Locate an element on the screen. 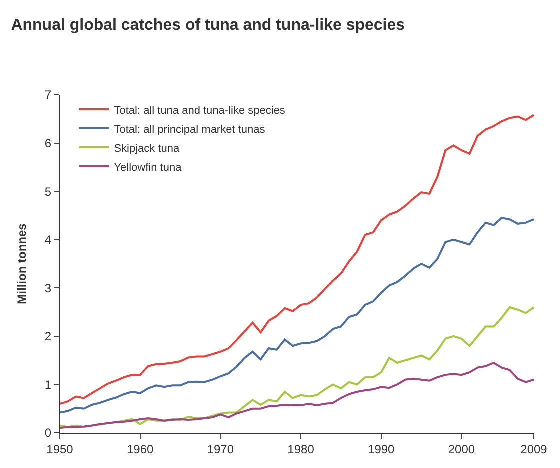  x-tick-label: 1970 is located at coordinates (220, 449).